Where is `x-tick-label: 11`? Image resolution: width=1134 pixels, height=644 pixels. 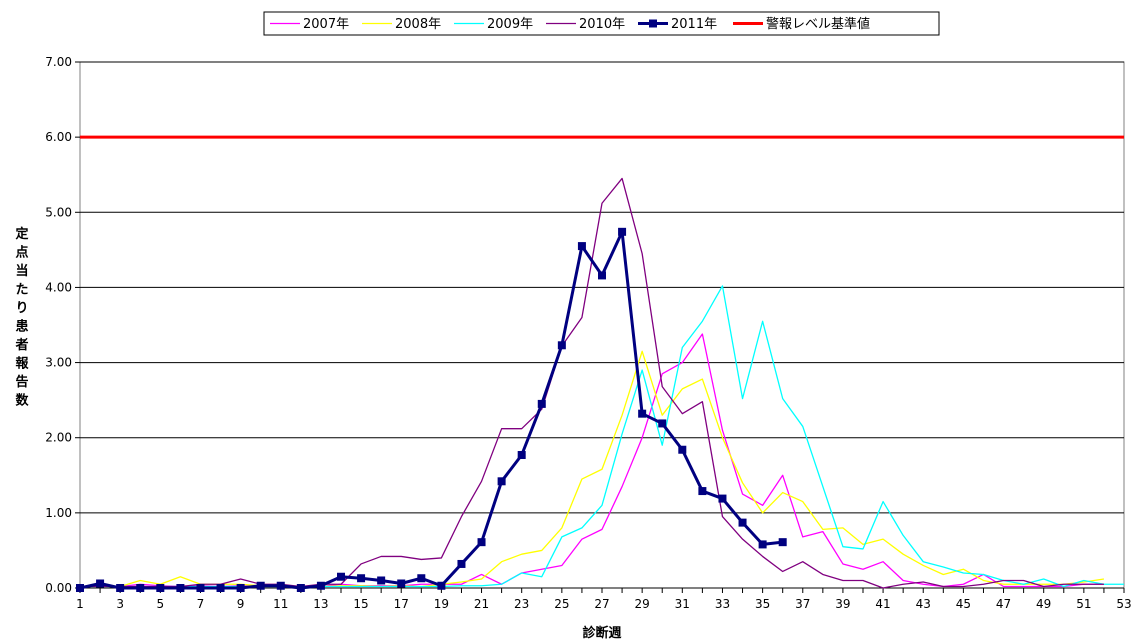
x-tick-label: 11 is located at coordinates (280, 604).